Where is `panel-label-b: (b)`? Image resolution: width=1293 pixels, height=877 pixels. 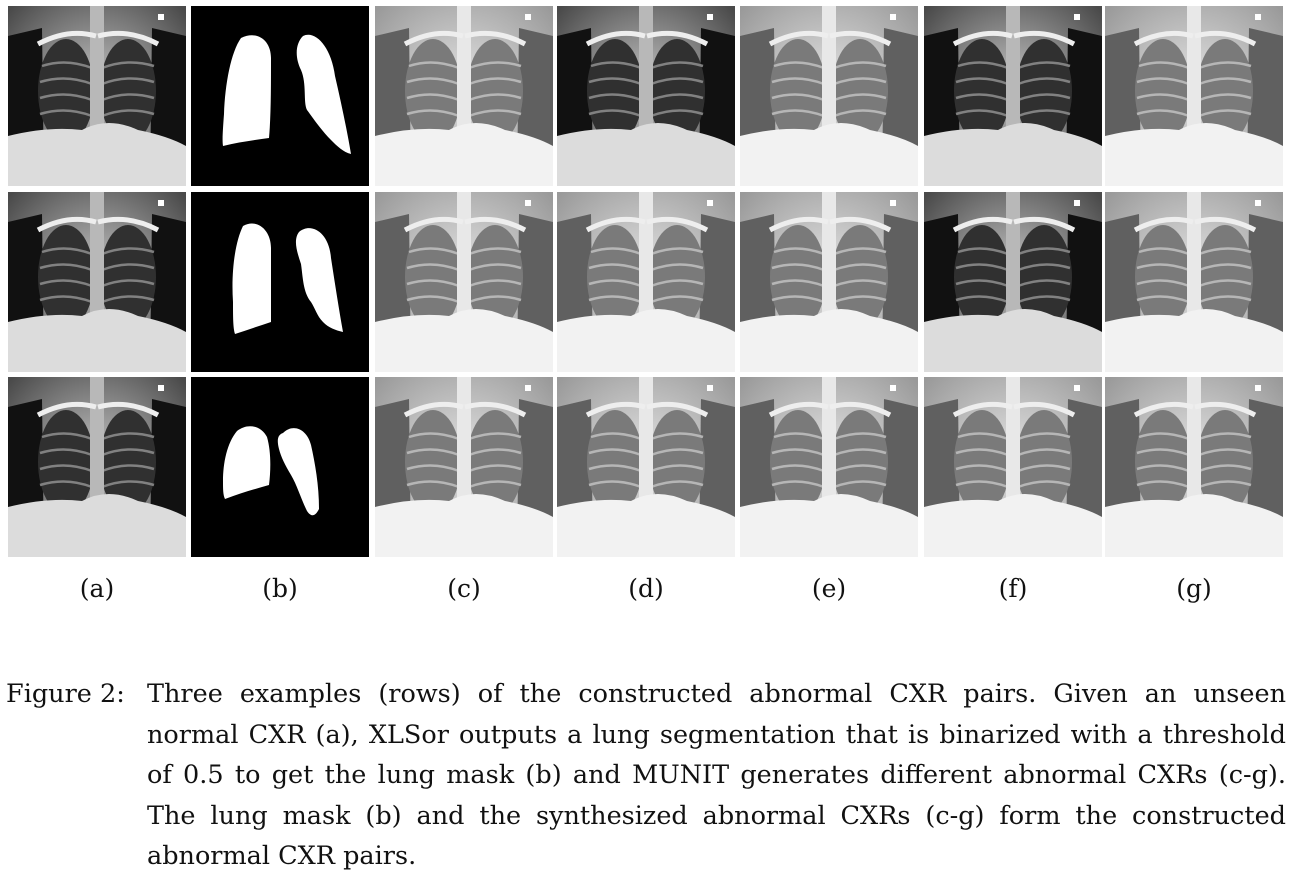 panel-label-b: (b) is located at coordinates (280, 588).